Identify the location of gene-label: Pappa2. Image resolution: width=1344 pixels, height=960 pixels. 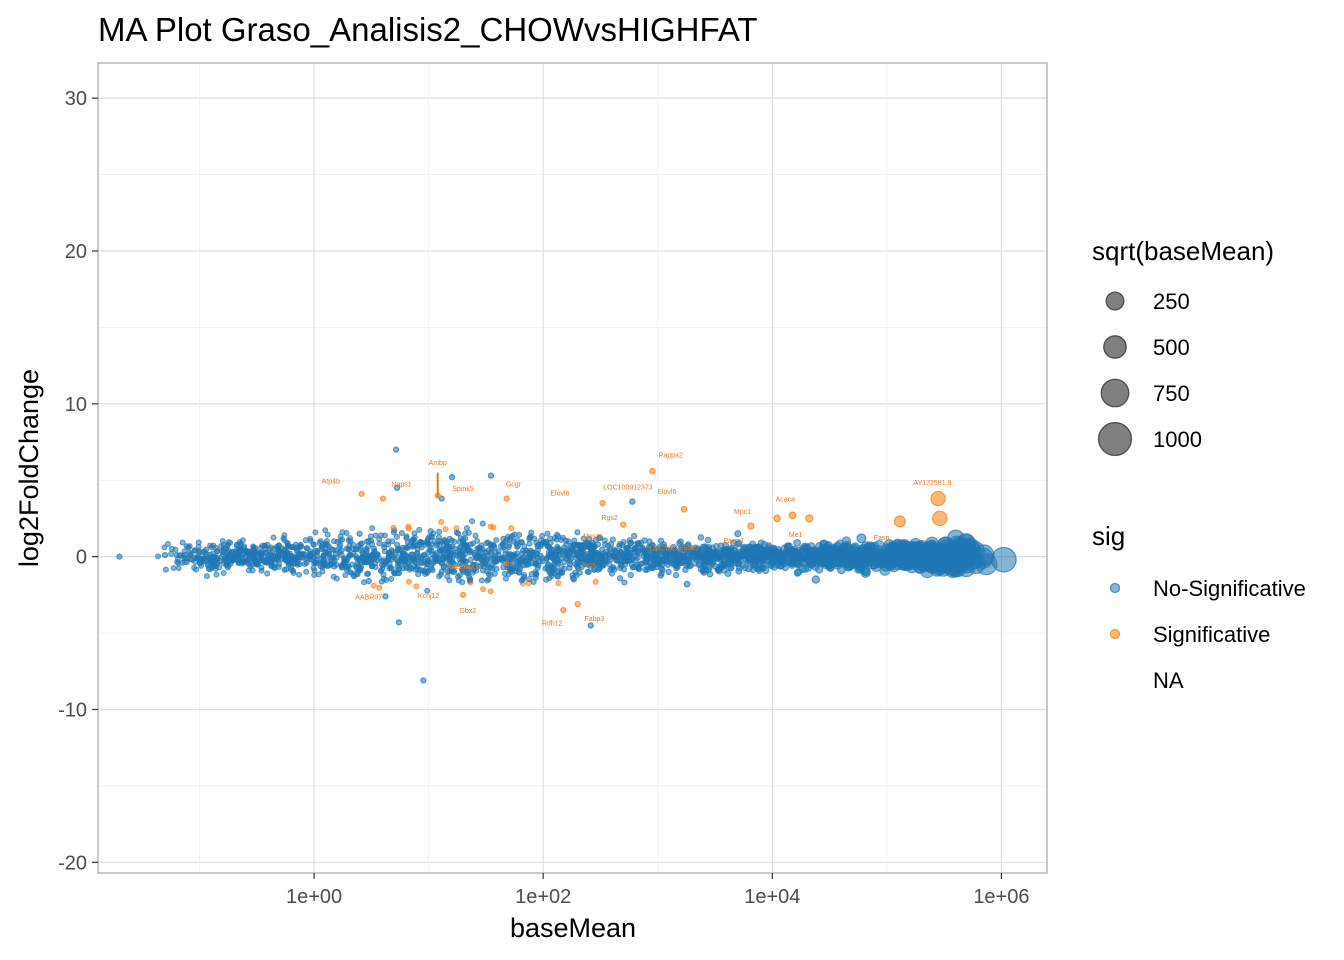
(671, 455).